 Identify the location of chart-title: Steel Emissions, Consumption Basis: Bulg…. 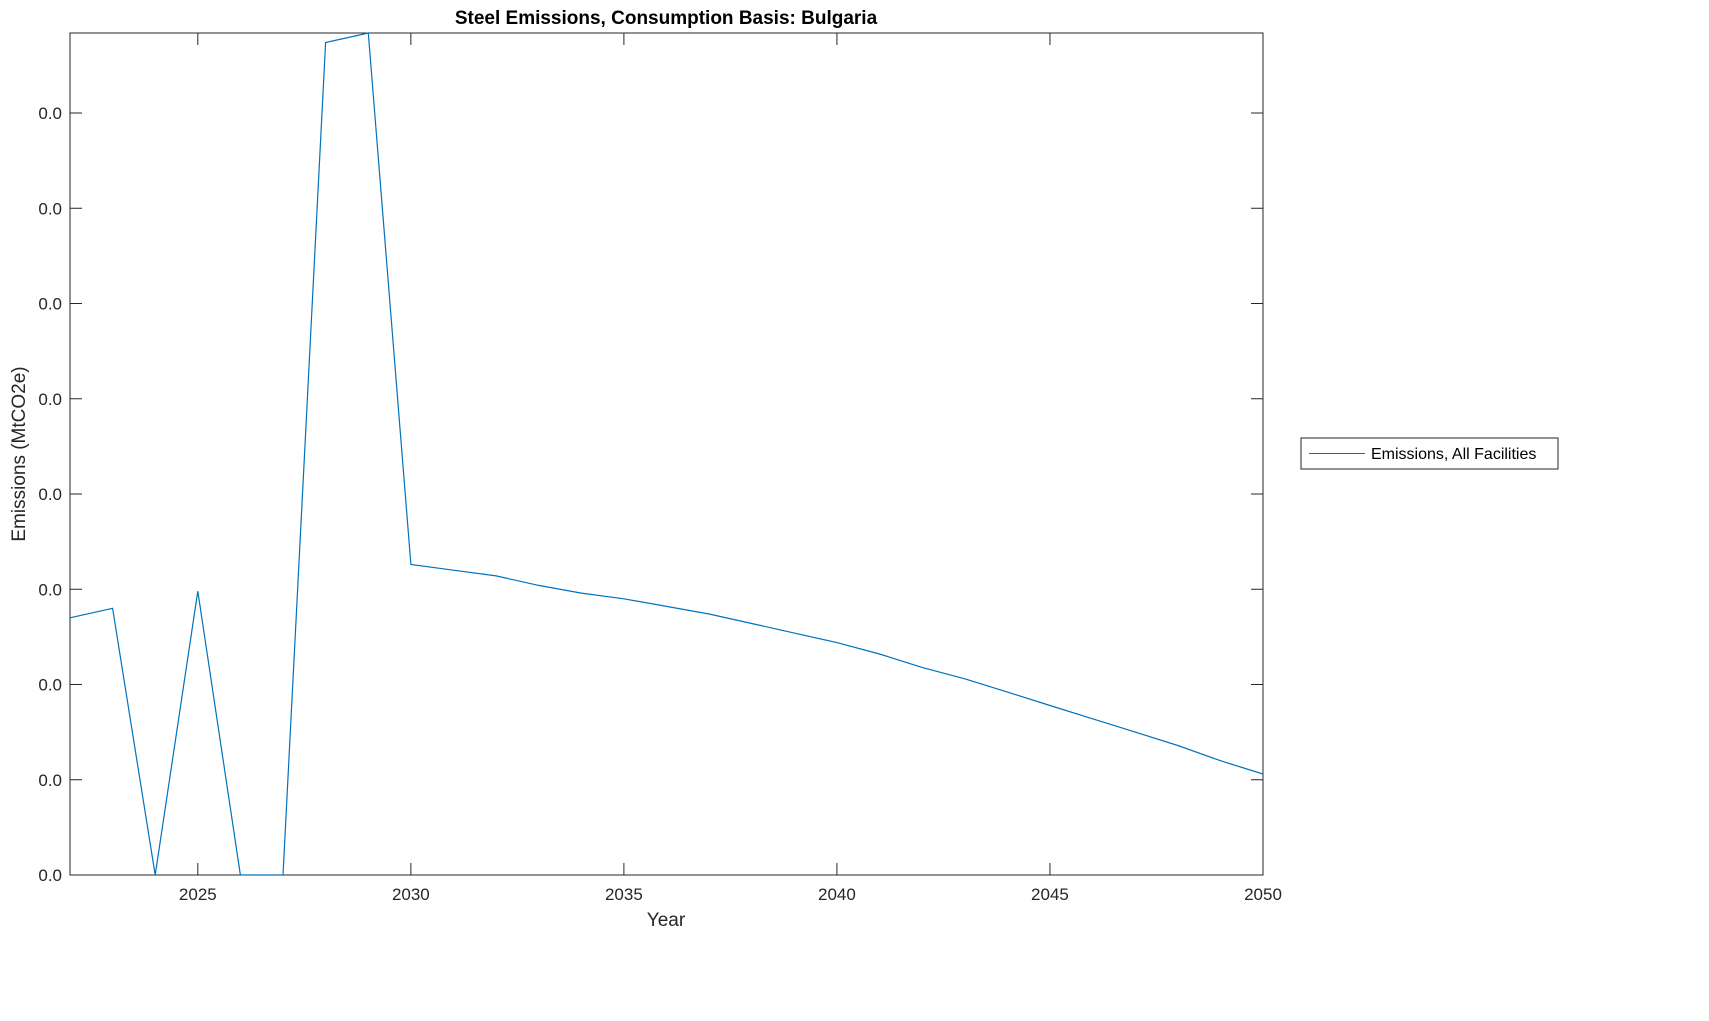
(666, 18).